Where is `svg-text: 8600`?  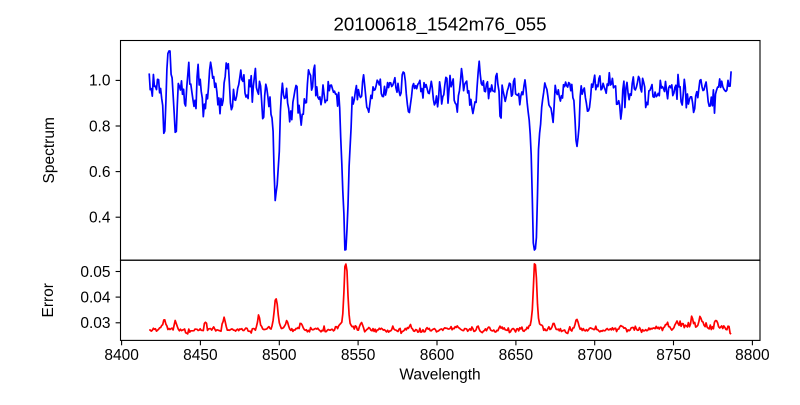 svg-text: 8600 is located at coordinates (437, 355).